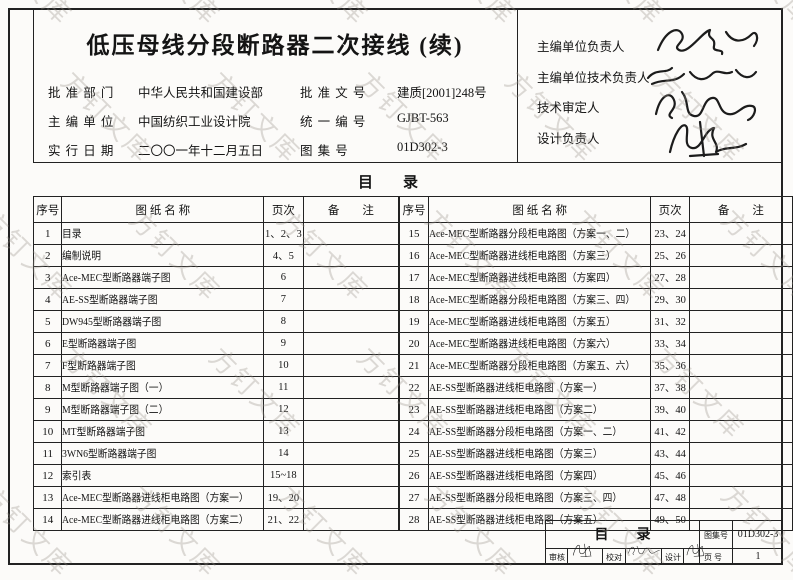  I want to click on review-label: 审核, so click(557, 557).